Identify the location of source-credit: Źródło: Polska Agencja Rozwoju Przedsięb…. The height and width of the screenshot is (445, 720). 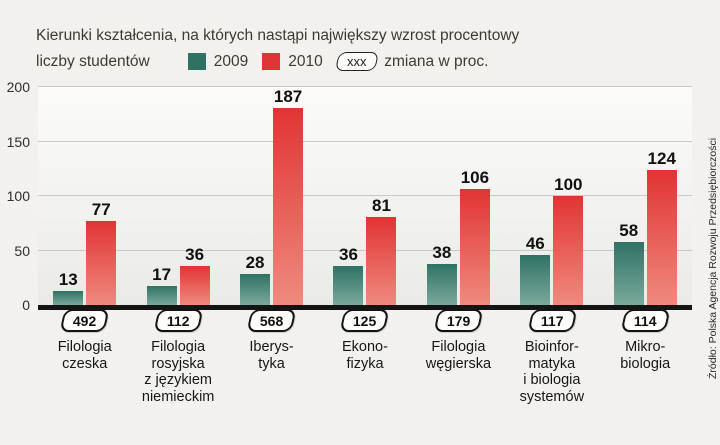
(713, 258).